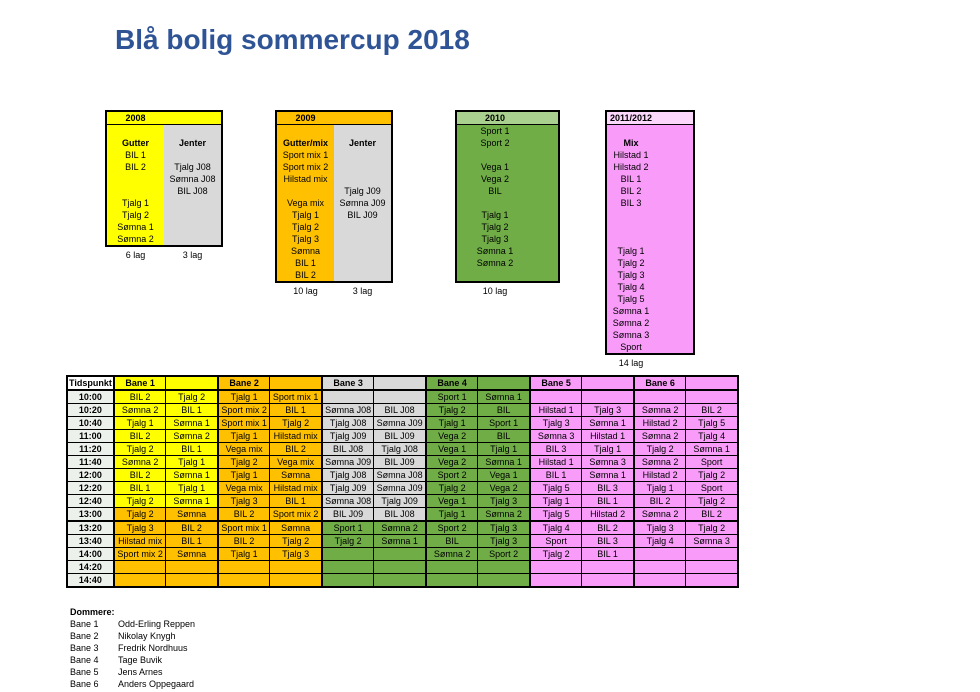 The height and width of the screenshot is (692, 980). I want to click on time-cell: 13:20, so click(90, 527).